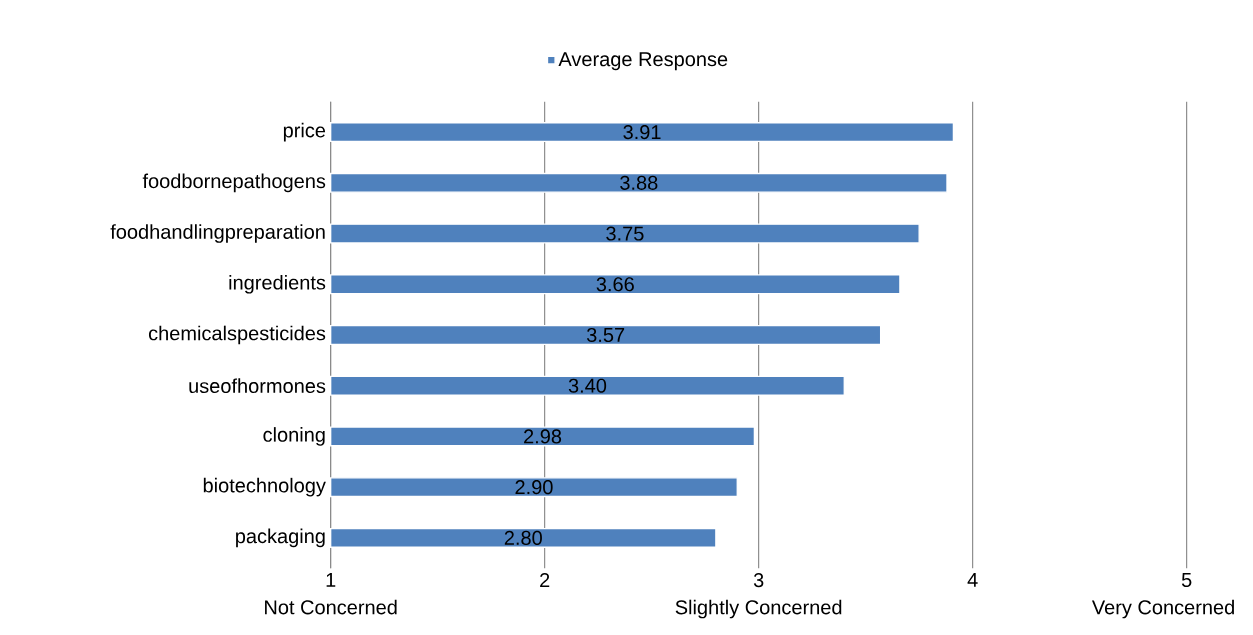 The image size is (1253, 635). Describe the element at coordinates (294, 436) in the screenshot. I see `y-tick-label: cloning` at that location.